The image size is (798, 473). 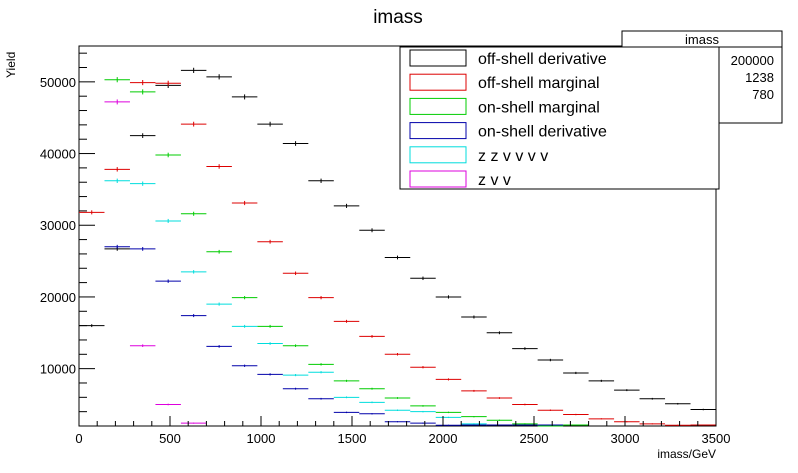 What do you see at coordinates (539, 107) in the screenshot?
I see `legend-label: on-shell marginal` at bounding box center [539, 107].